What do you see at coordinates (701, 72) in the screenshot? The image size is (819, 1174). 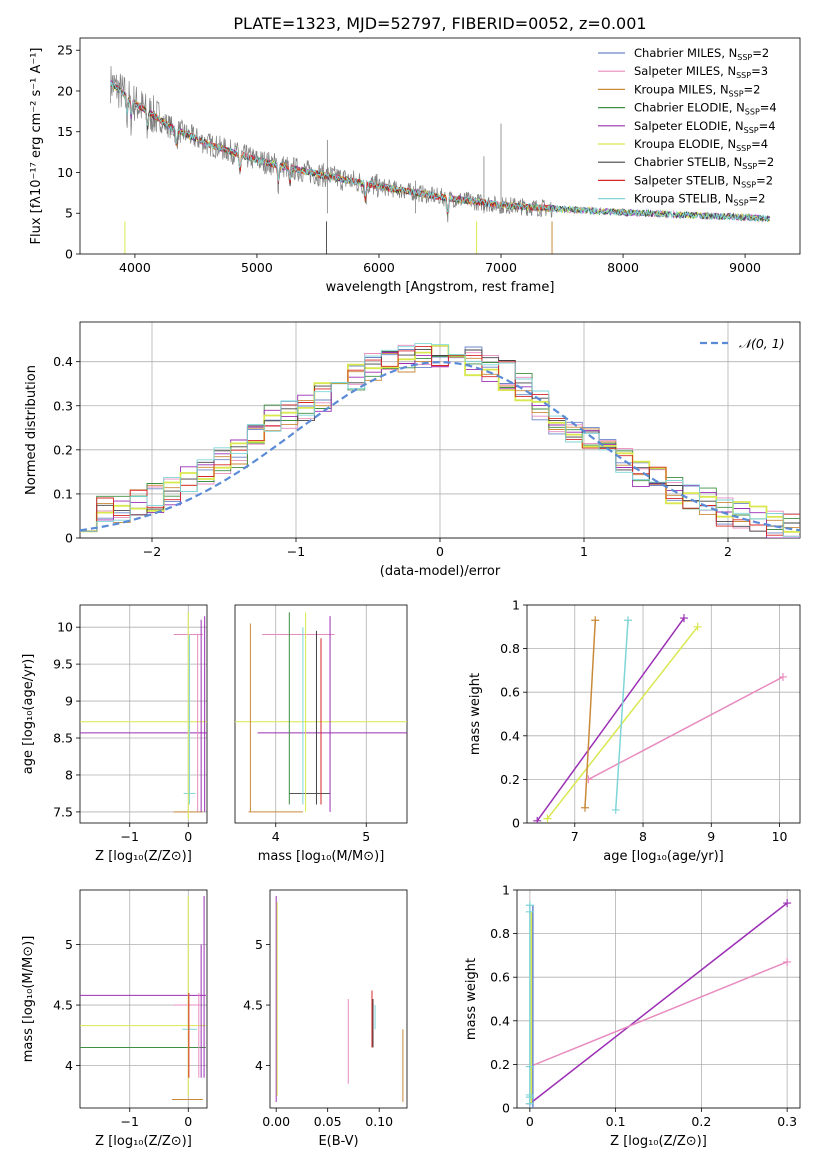 I see `spectrum-legend-label-1: Salpeter MILES, NSSP=3` at bounding box center [701, 72].